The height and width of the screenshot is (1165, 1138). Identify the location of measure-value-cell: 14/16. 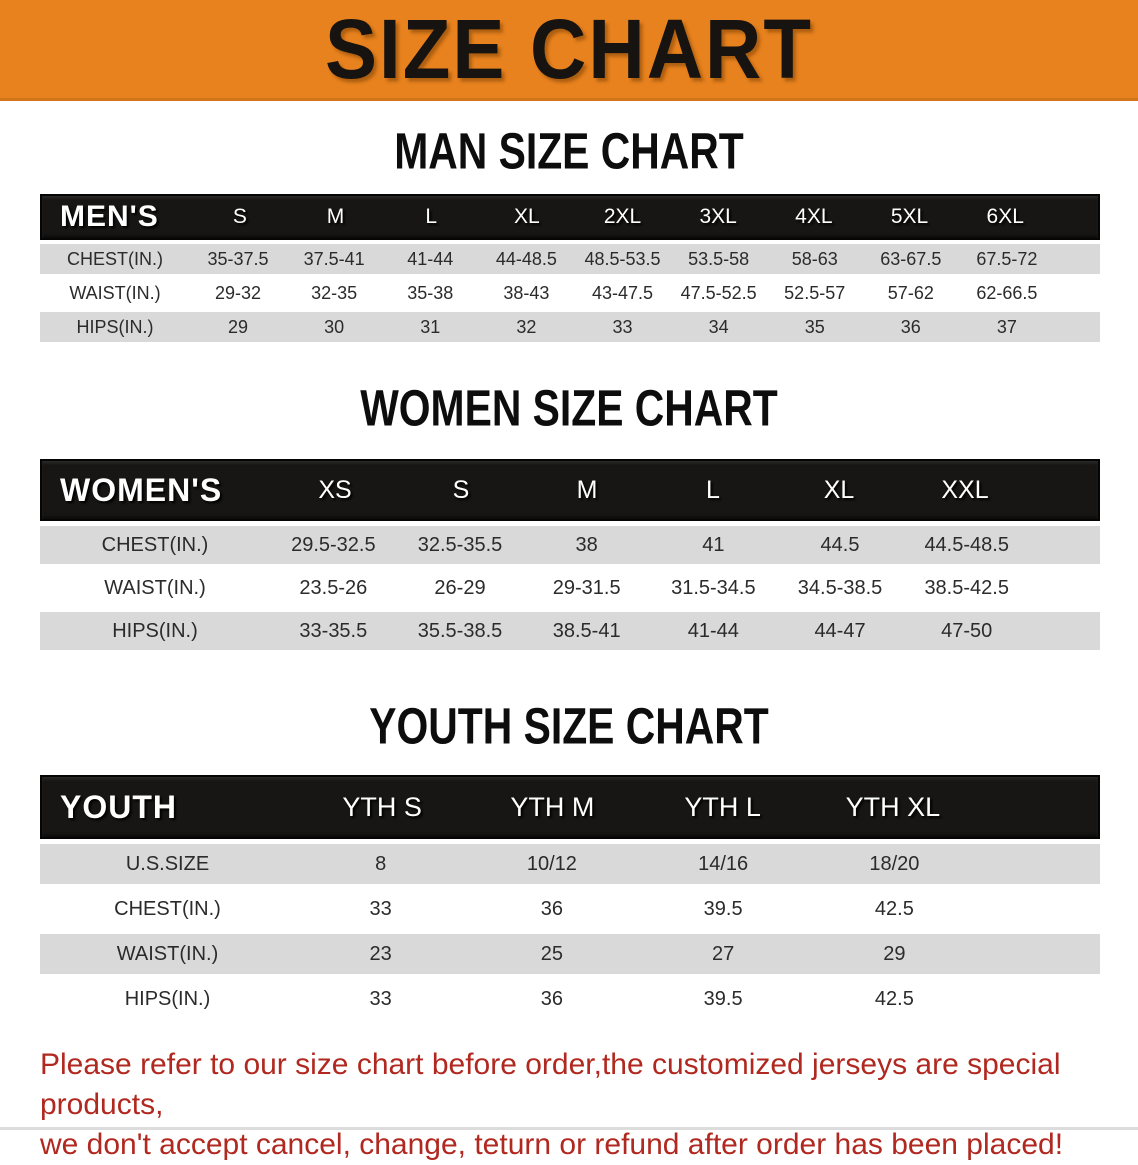
(723, 863).